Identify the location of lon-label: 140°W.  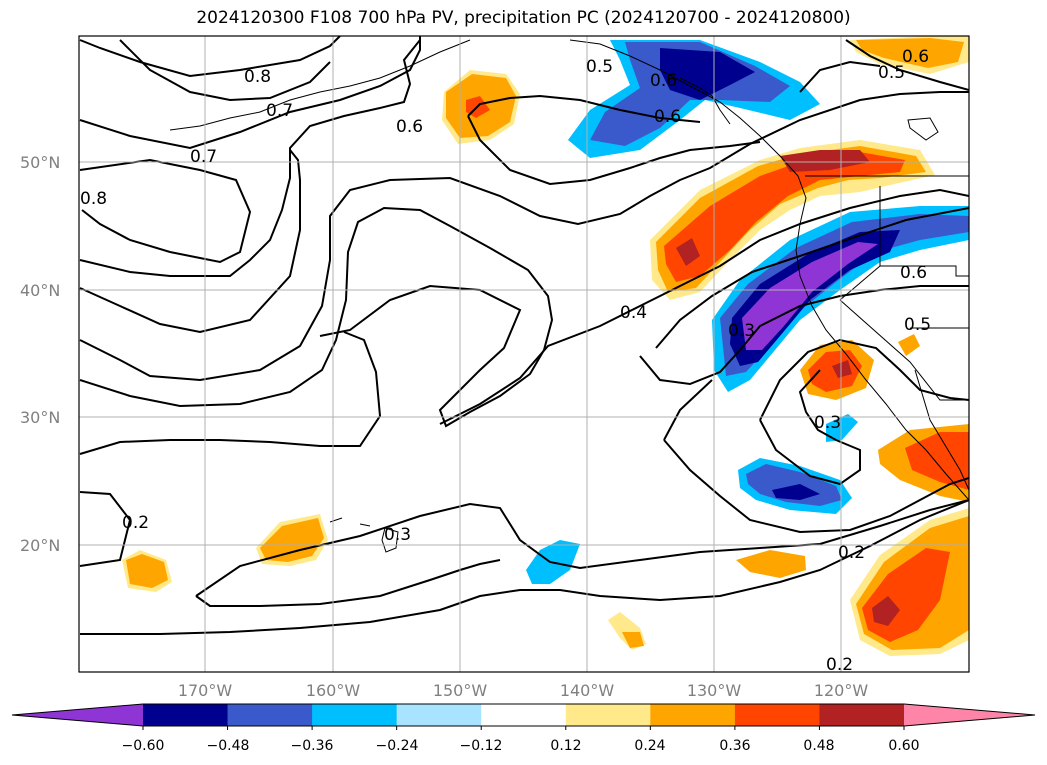
(587, 690).